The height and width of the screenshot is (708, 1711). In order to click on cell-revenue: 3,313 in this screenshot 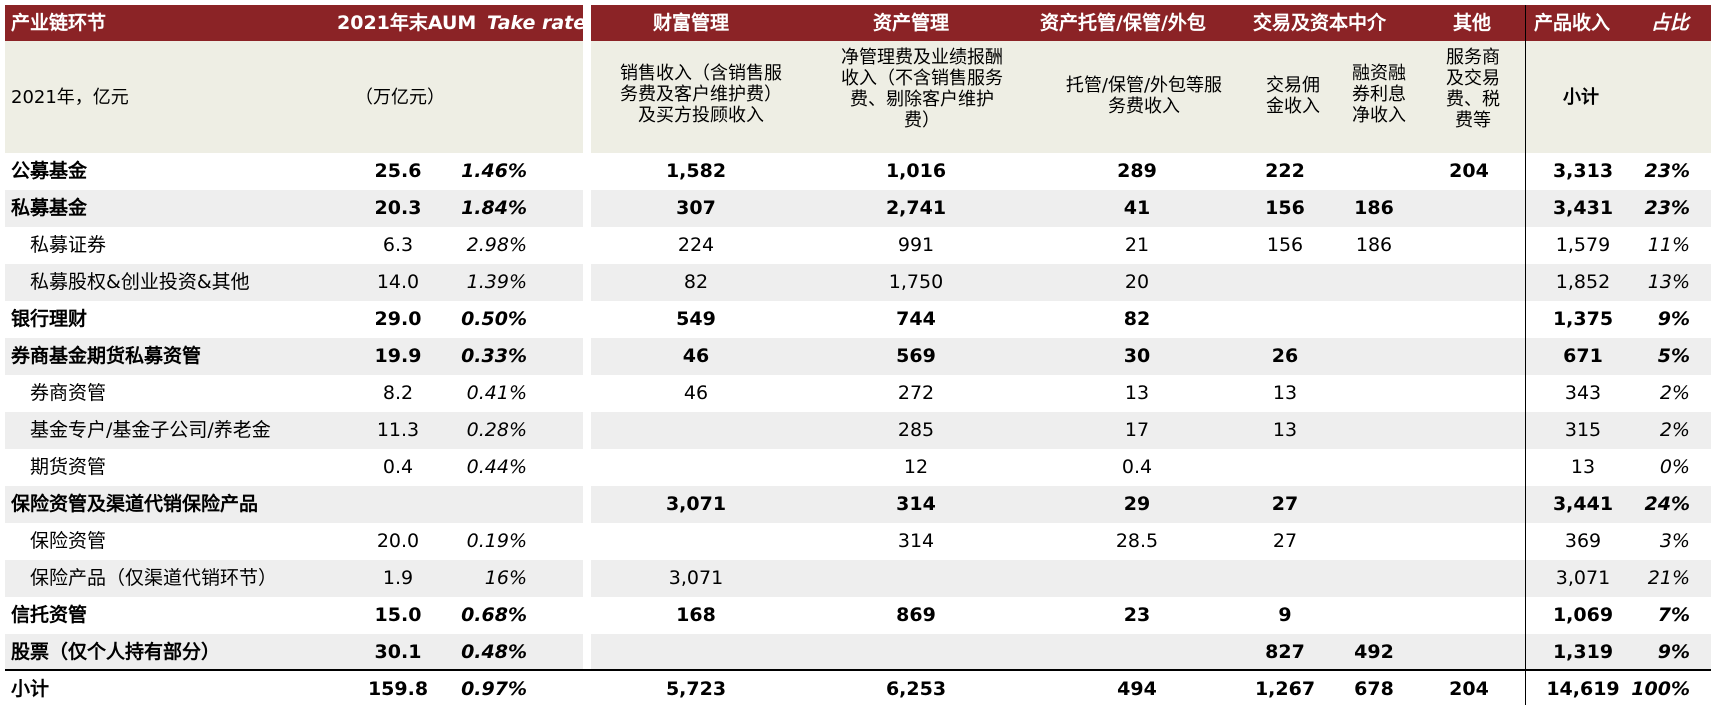, I will do `click(1583, 171)`.